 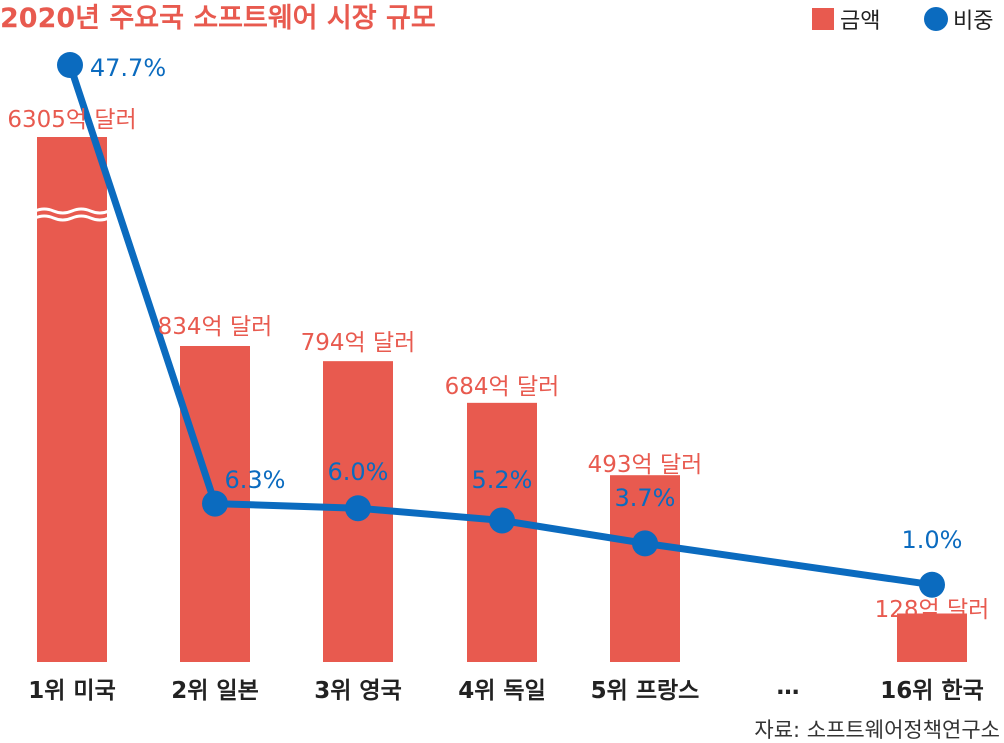 What do you see at coordinates (71, 120) in the screenshot?
I see `bar-value-label-1: 6305억 달러` at bounding box center [71, 120].